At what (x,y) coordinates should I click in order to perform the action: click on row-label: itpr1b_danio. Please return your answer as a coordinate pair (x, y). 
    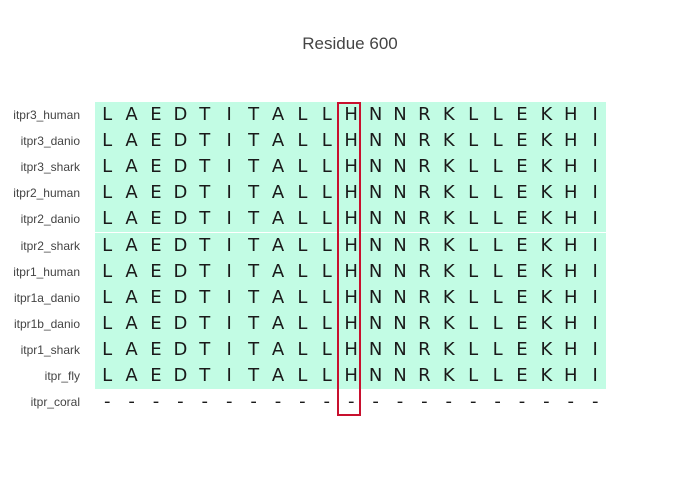
    Looking at the image, I should click on (46, 323).